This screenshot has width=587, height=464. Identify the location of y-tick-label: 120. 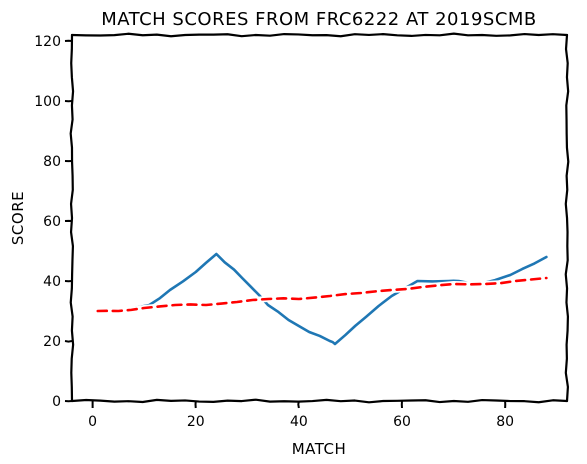
(47, 42).